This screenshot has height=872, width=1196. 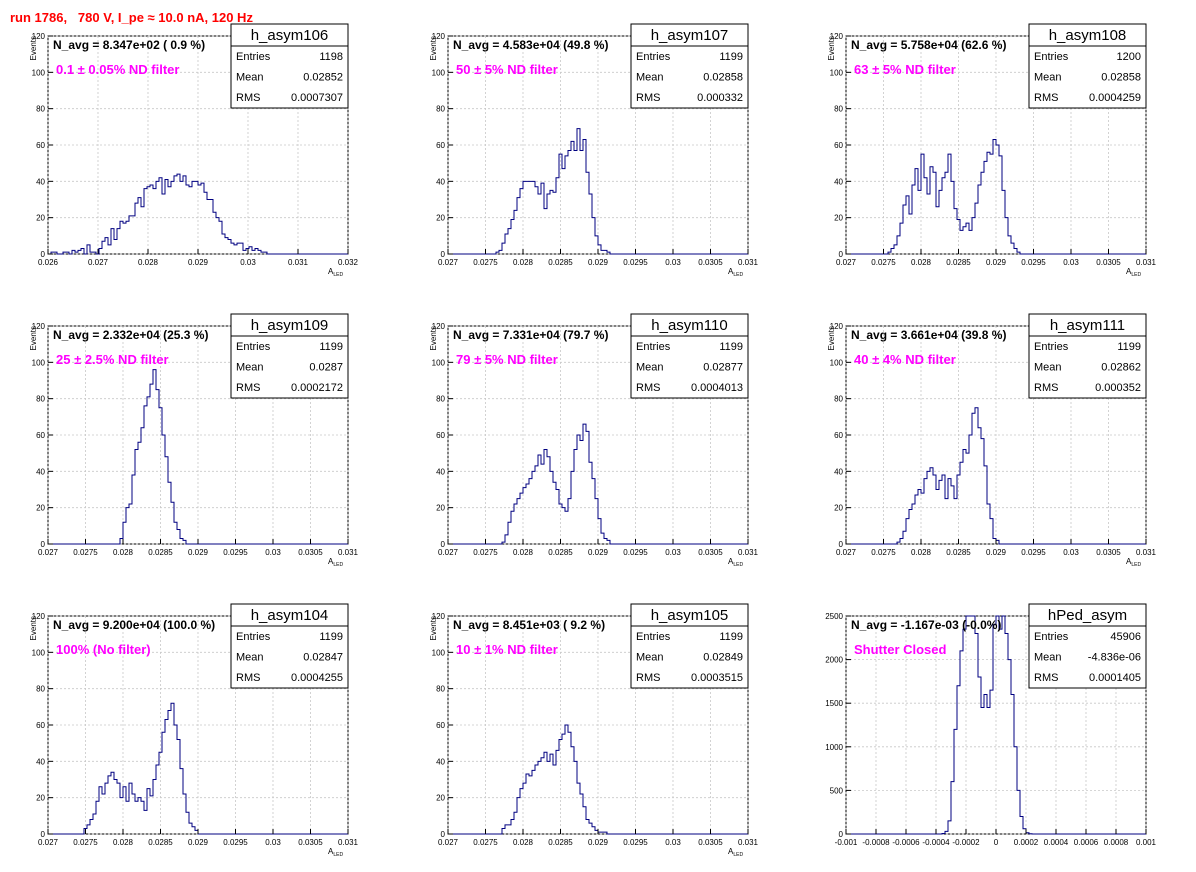 I want to click on stats-title: h_asym104, so click(x=290, y=615).